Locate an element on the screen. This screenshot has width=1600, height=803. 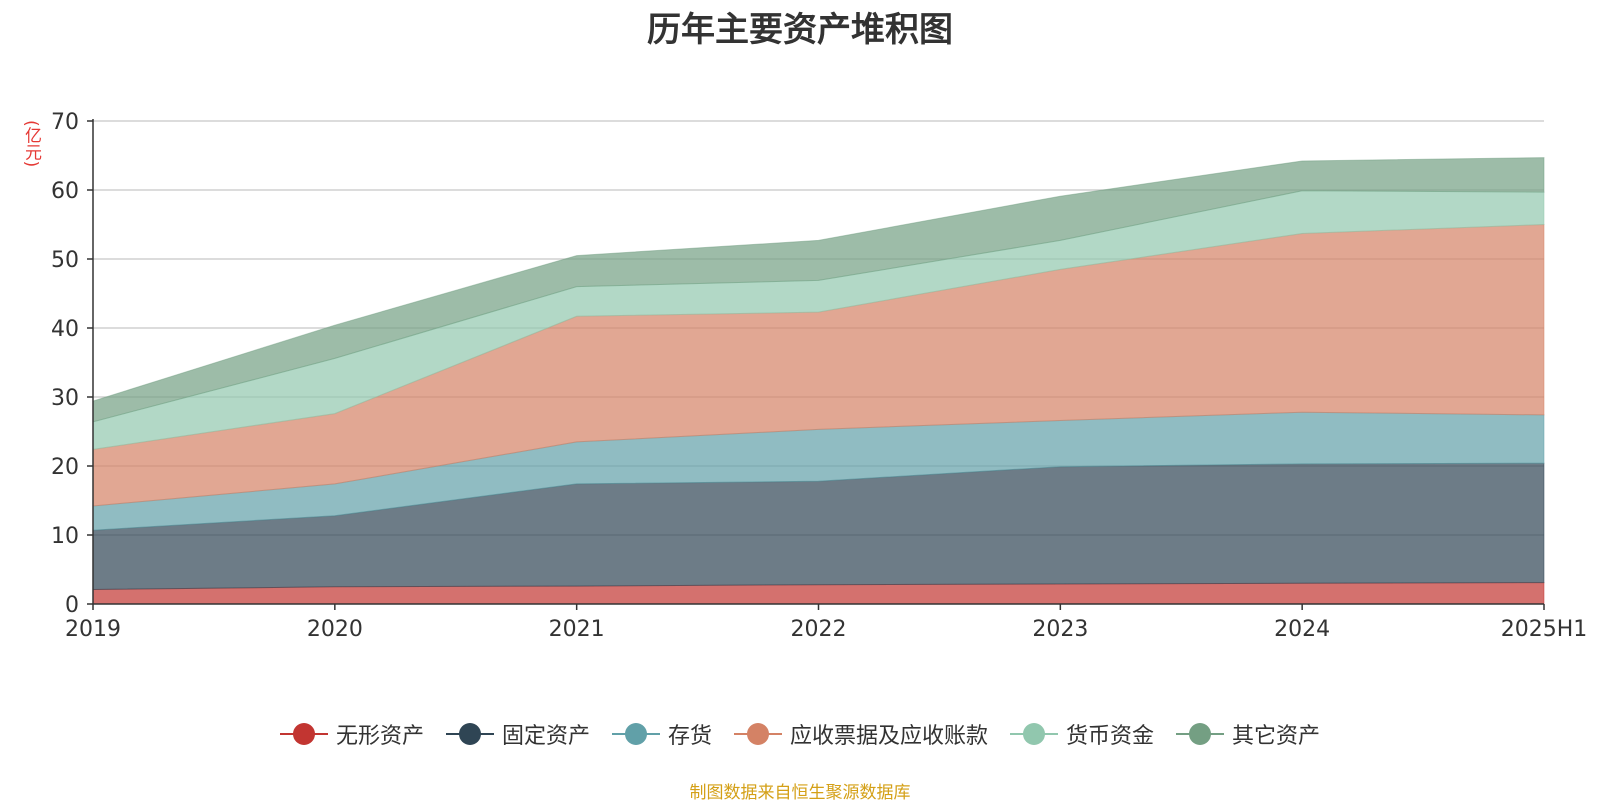
legend-item: 应收票据及应收账款 is located at coordinates (861, 734).